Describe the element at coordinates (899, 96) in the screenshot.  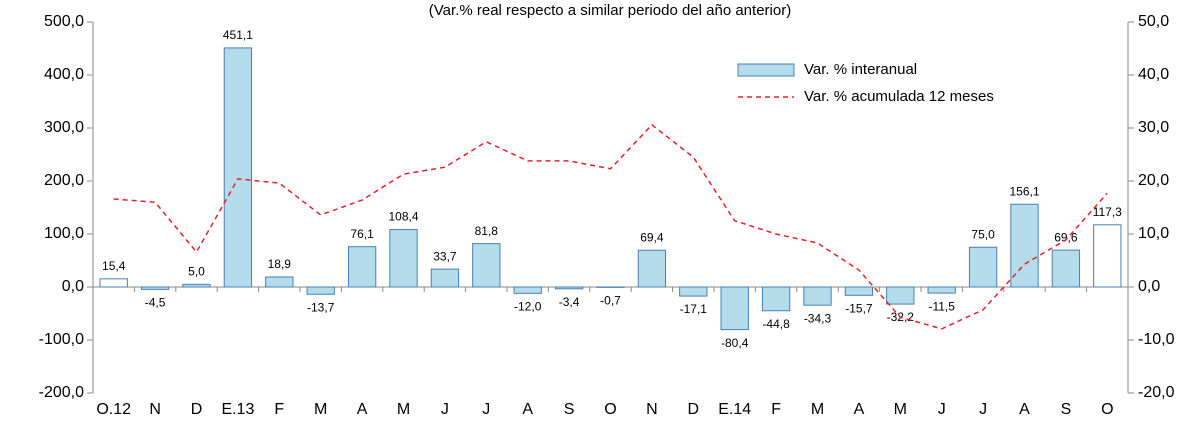
I see `legend-label: Var. % acumulada 12 meses` at that location.